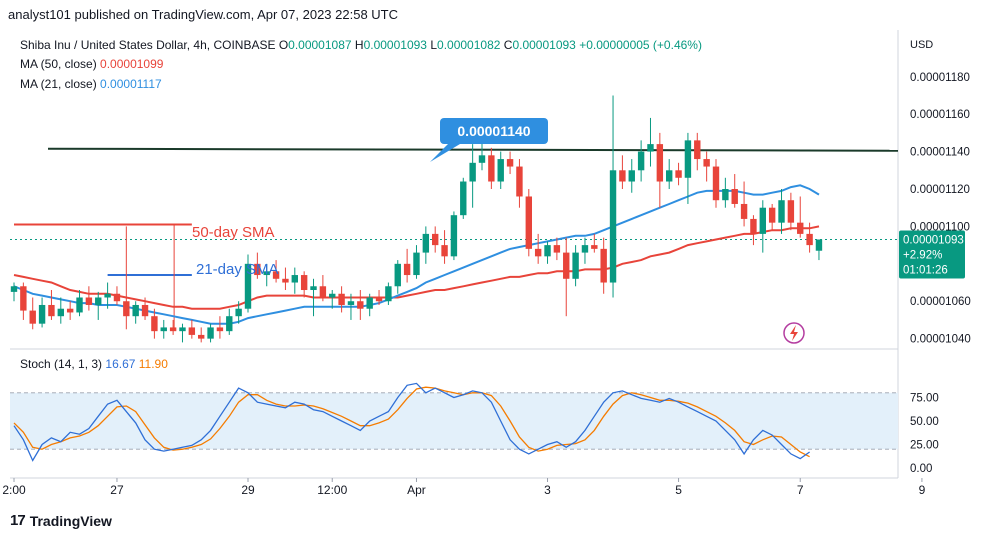 The width and height of the screenshot is (996, 542). What do you see at coordinates (925, 271) in the screenshot?
I see `price-tag-countdown: 01:01:26` at bounding box center [925, 271].